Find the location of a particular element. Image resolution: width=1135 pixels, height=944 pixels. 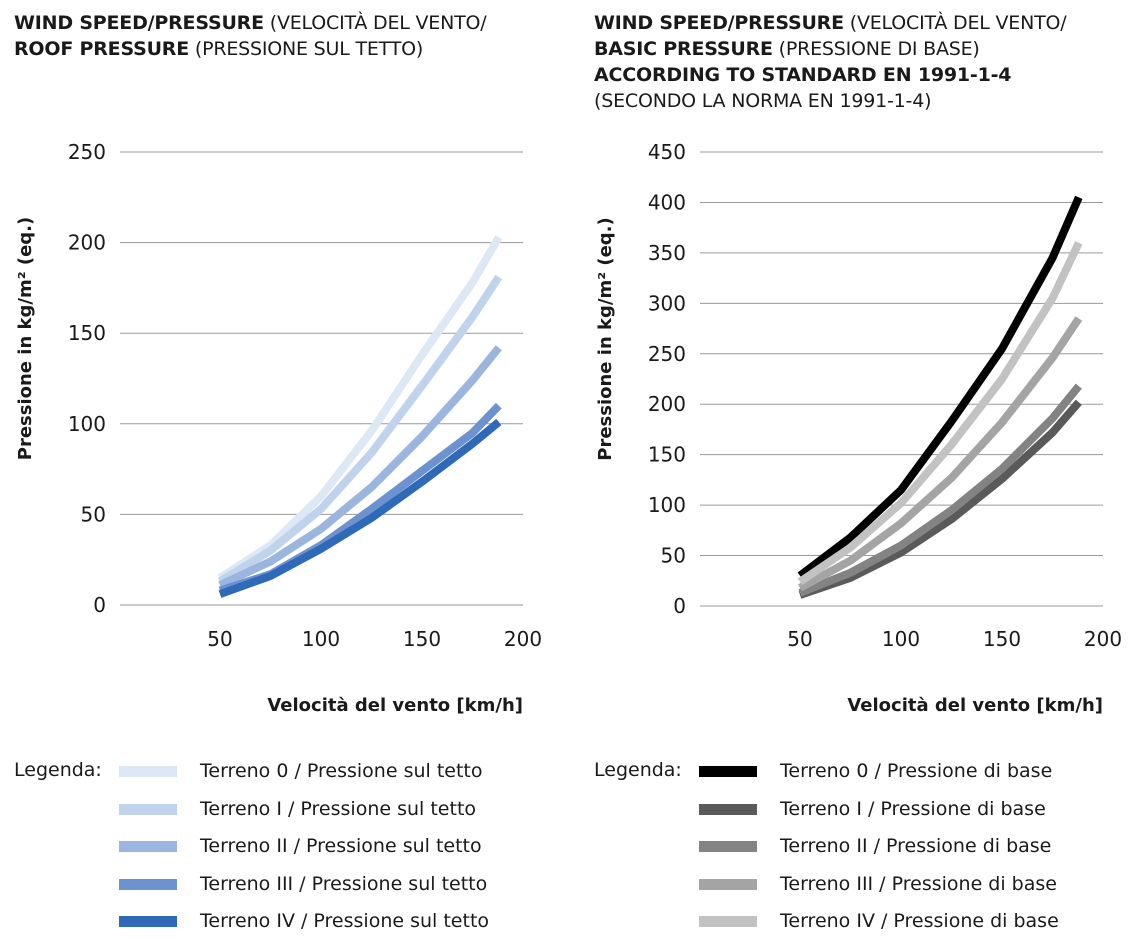

legend-label: Terreno I / Pressione sul tetto is located at coordinates (338, 808).